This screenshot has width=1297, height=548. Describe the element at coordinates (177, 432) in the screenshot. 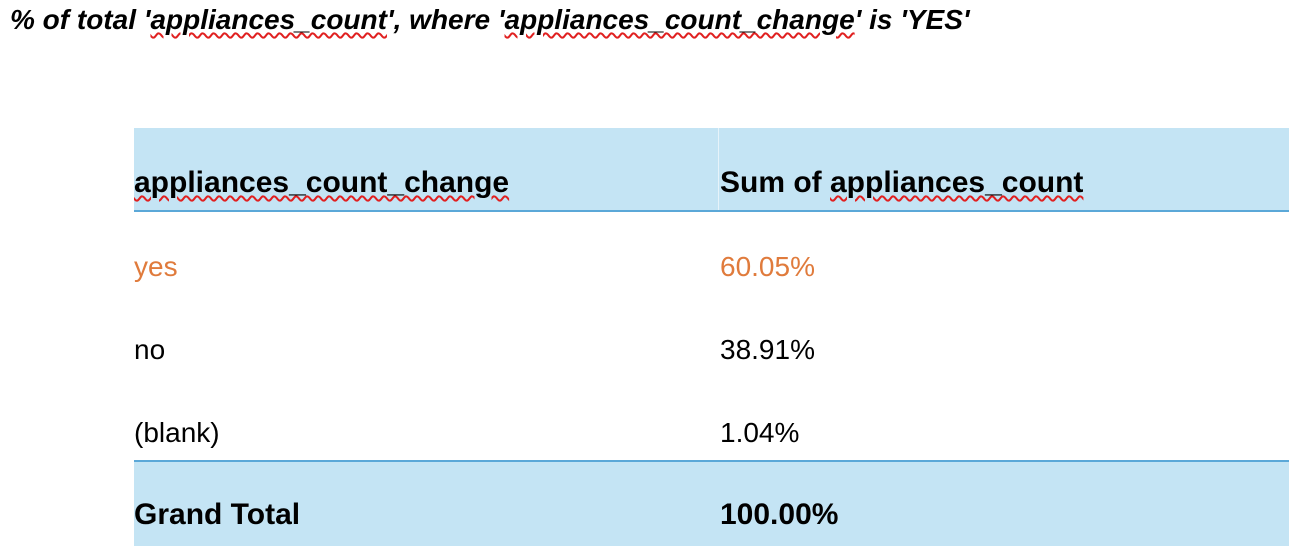

I see `row-label-blank: (blank)` at that location.